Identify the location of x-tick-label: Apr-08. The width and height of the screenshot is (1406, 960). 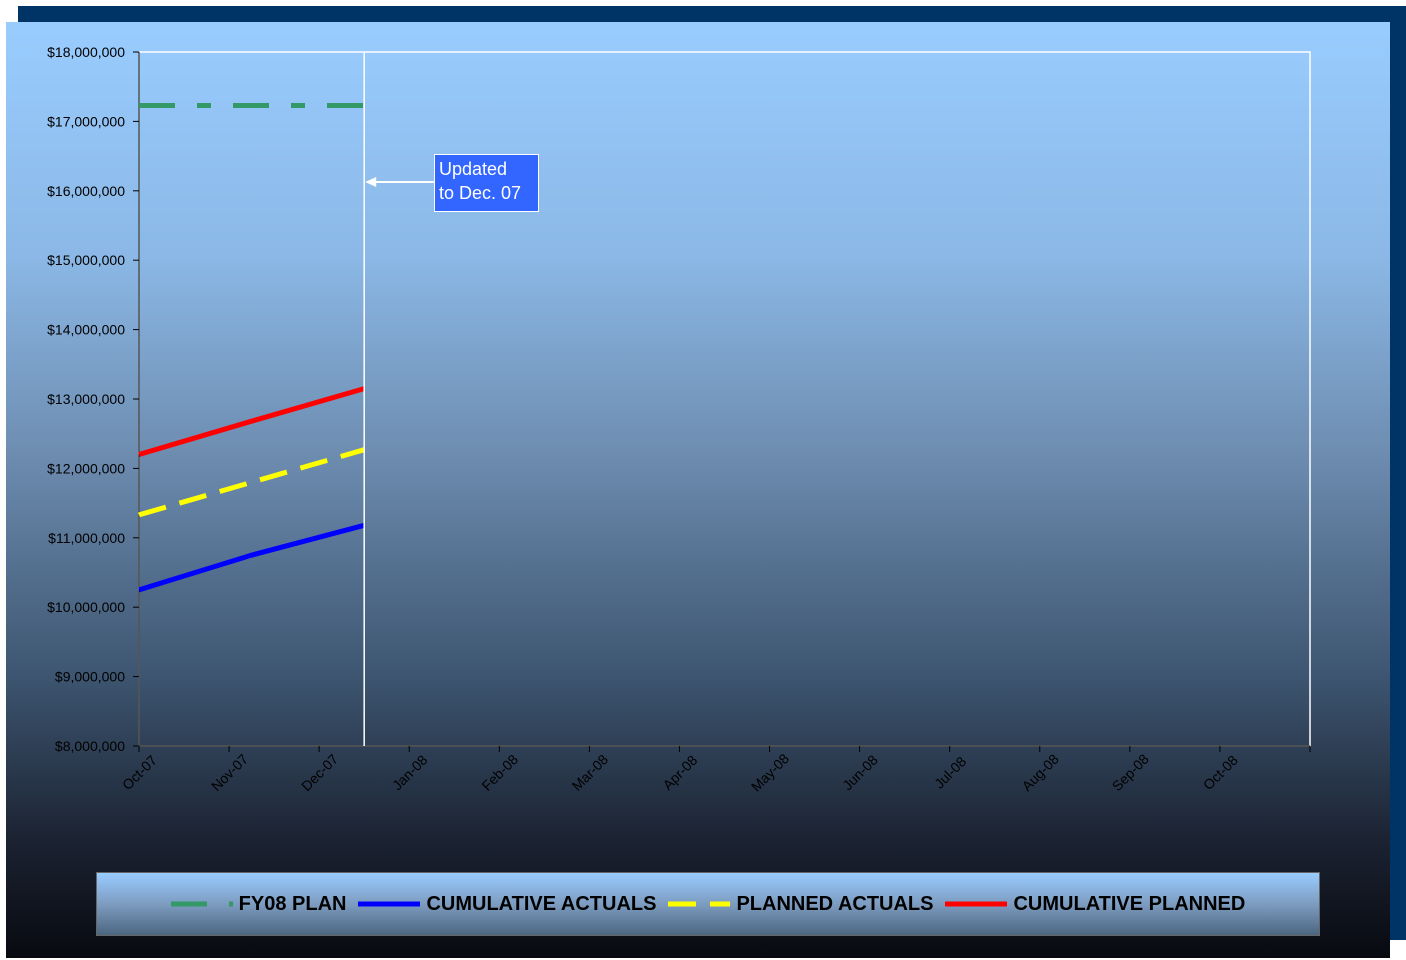
(679, 772).